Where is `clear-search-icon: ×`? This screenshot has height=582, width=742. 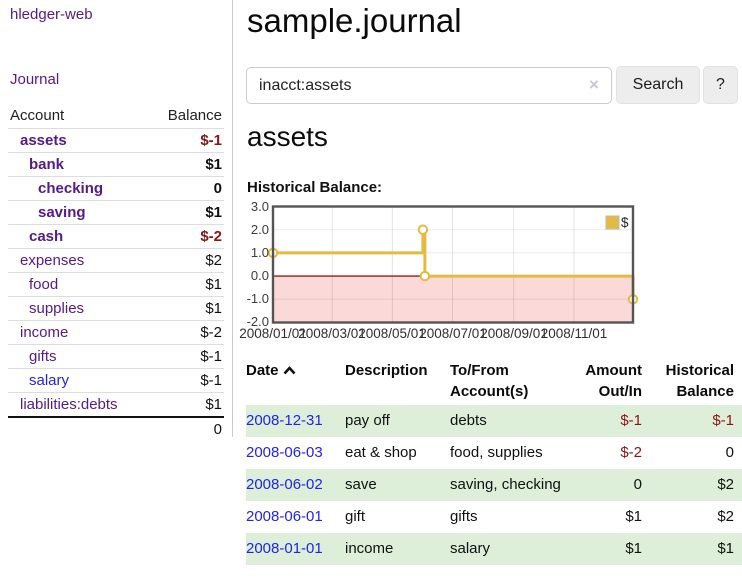 clear-search-icon: × is located at coordinates (594, 84).